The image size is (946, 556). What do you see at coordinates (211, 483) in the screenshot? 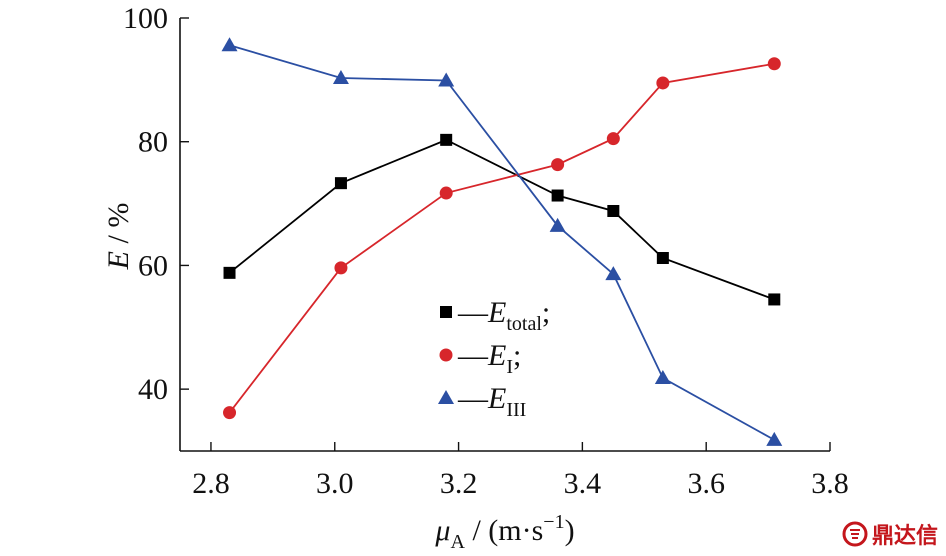
I see `x-tick-label: 2.8` at bounding box center [211, 483].